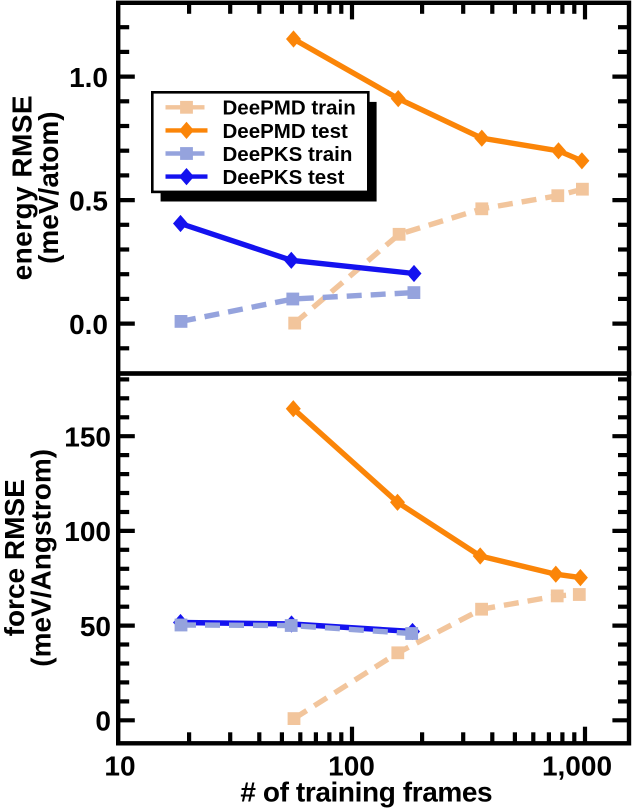 The image size is (632, 812). I want to click on svg-text: DeePMD train, so click(289, 108).